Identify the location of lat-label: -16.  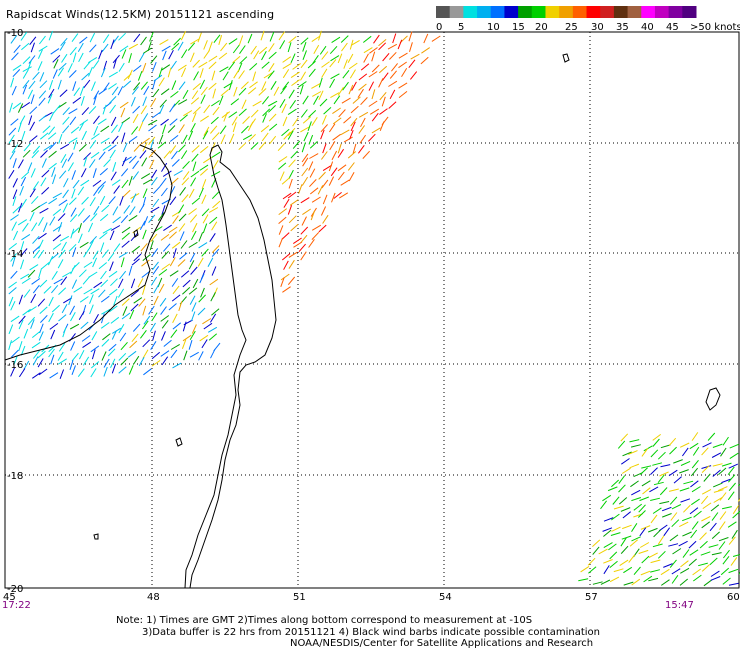
(15, 365).